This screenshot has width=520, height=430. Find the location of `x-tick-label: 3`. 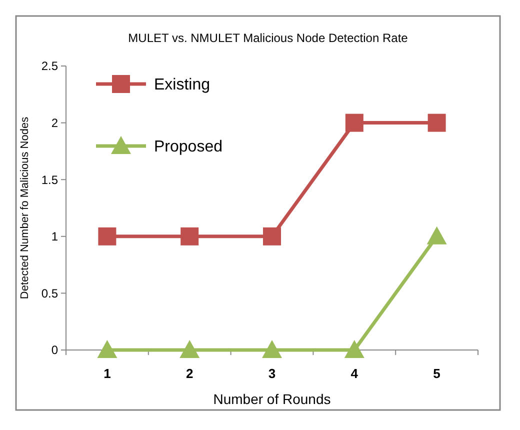

x-tick-label: 3 is located at coordinates (272, 373).